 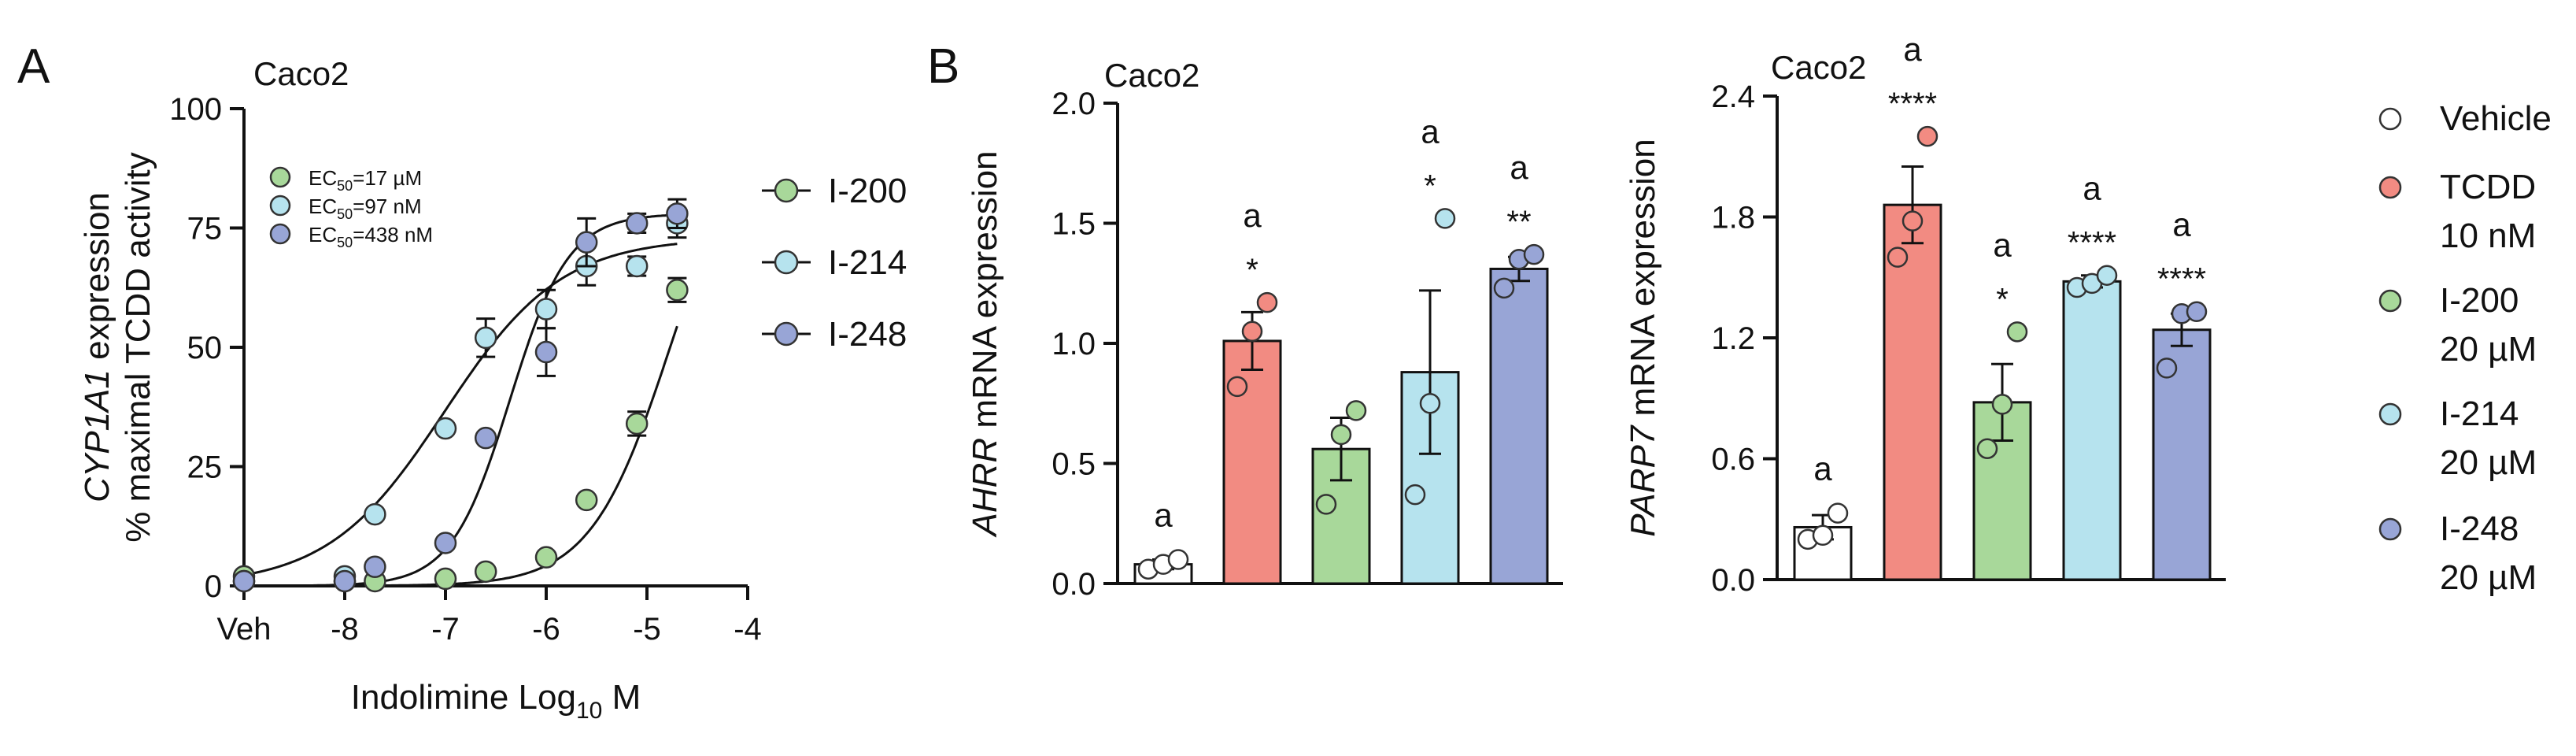 I want to click on x-tick-label: Veh, so click(x=244, y=629).